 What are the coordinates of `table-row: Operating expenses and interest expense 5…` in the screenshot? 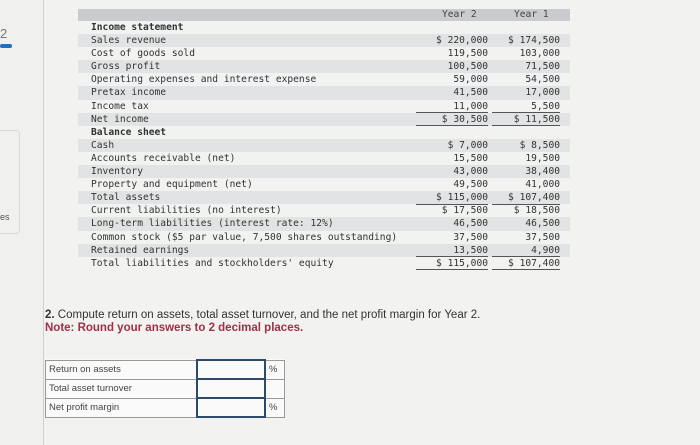 It's located at (324, 80).